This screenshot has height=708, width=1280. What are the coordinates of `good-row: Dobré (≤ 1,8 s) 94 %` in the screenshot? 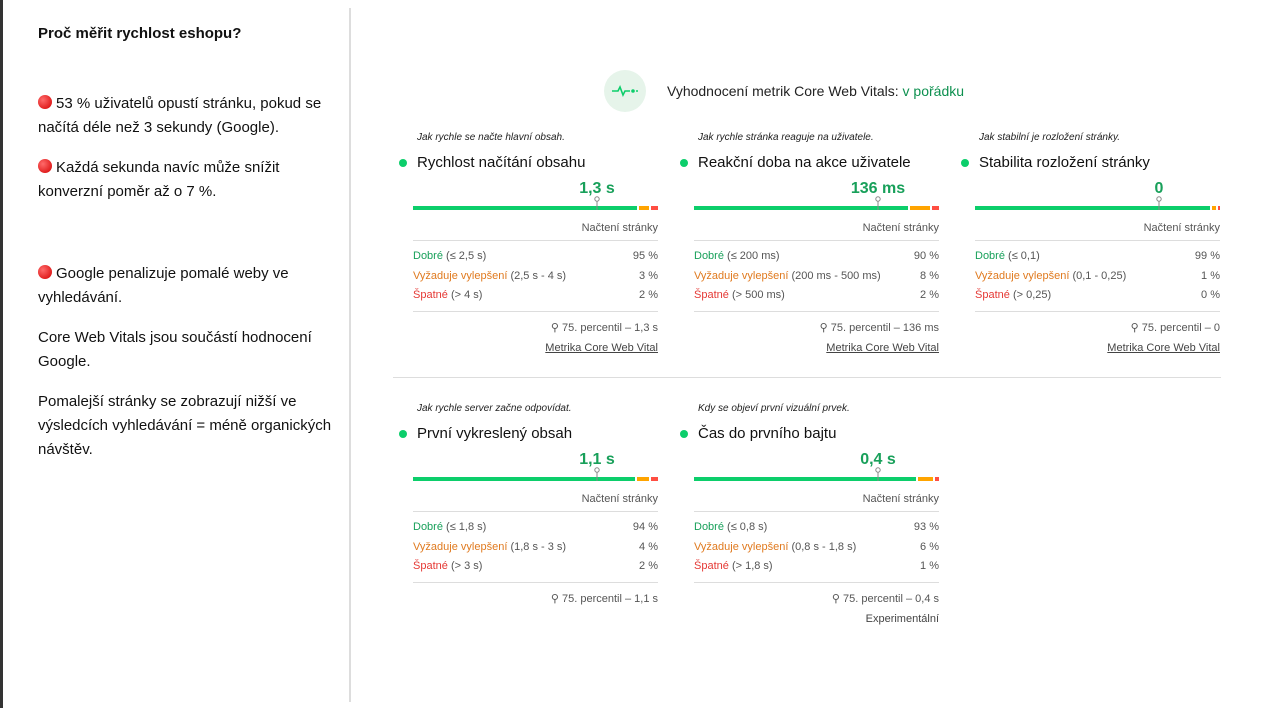 It's located at (535, 527).